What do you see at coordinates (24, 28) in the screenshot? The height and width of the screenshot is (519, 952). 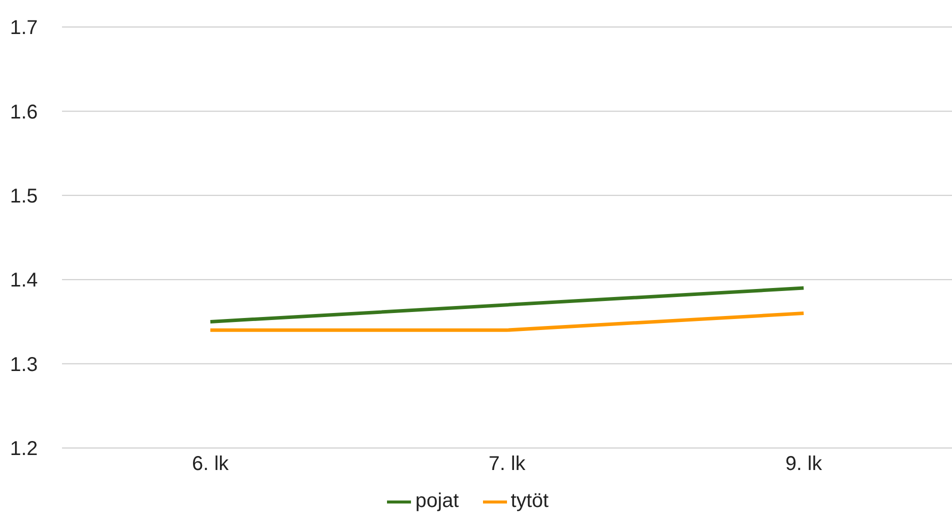 I see `y-tick-label: 1.7` at bounding box center [24, 28].